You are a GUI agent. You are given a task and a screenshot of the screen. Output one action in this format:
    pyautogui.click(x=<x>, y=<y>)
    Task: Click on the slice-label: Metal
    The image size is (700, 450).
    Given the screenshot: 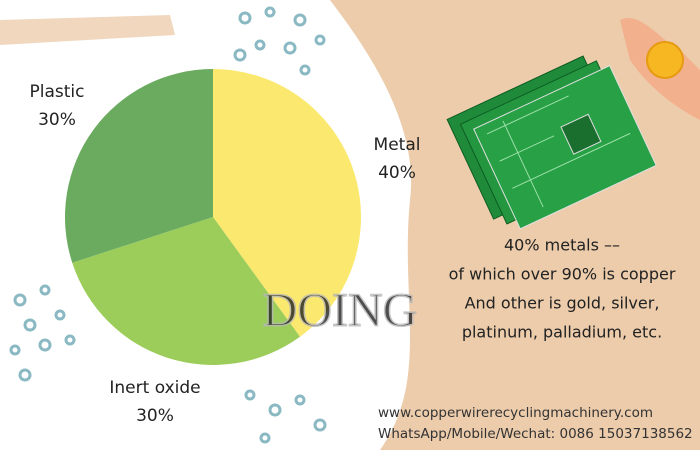 What is the action you would take?
    pyautogui.click(x=397, y=145)
    